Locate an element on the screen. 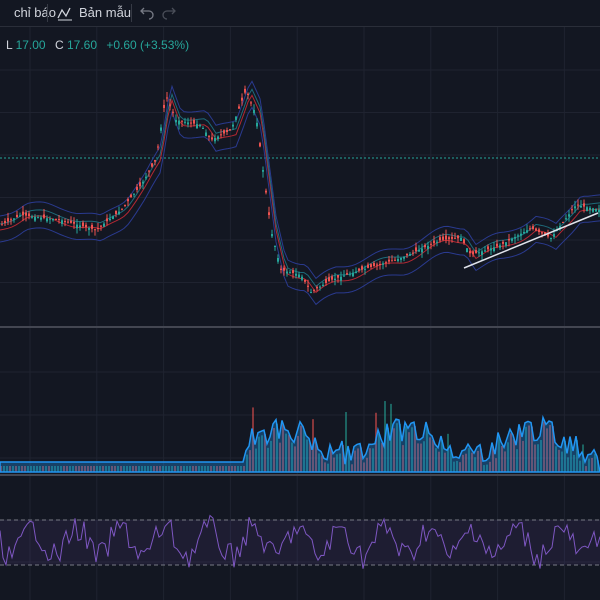 Image resolution: width=600 pixels, height=600 pixels. templates-icon is located at coordinates (65, 13).